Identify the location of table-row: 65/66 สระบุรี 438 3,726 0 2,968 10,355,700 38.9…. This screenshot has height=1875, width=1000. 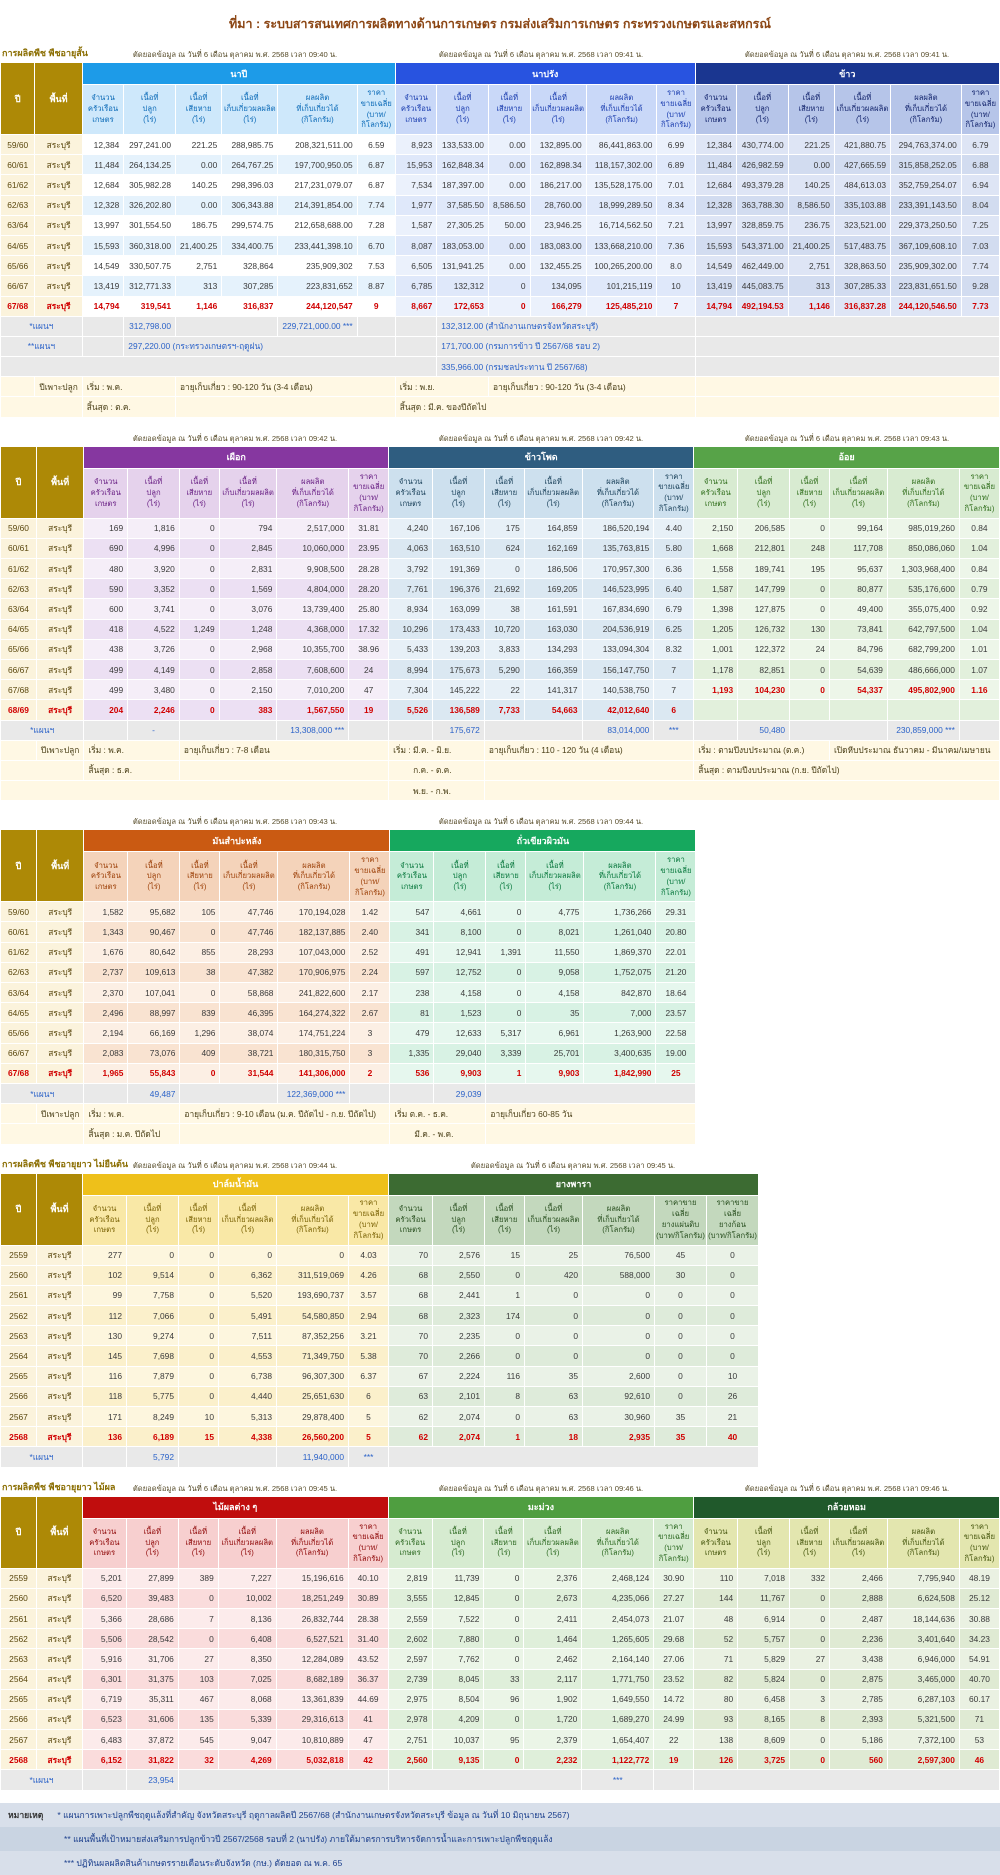
(500, 649).